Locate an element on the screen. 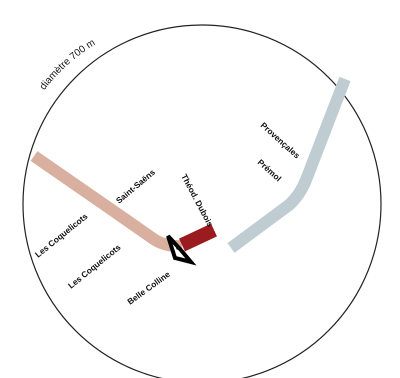  location-marker is located at coordinates (181, 250).